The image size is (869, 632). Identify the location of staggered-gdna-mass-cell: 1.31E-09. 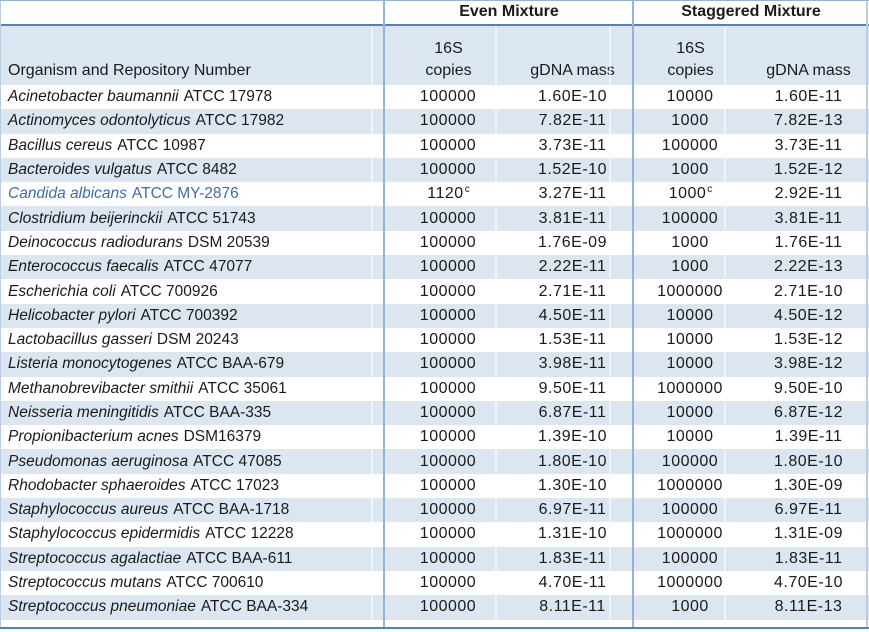
(808, 534).